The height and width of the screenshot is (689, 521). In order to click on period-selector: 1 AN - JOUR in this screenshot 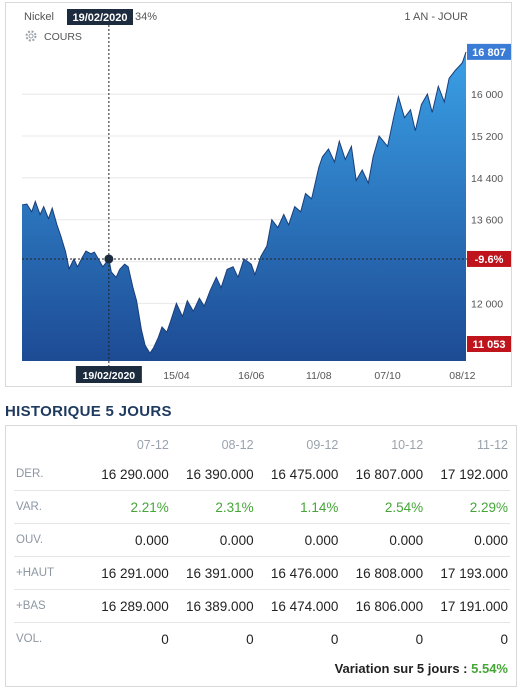, I will do `click(436, 17)`.